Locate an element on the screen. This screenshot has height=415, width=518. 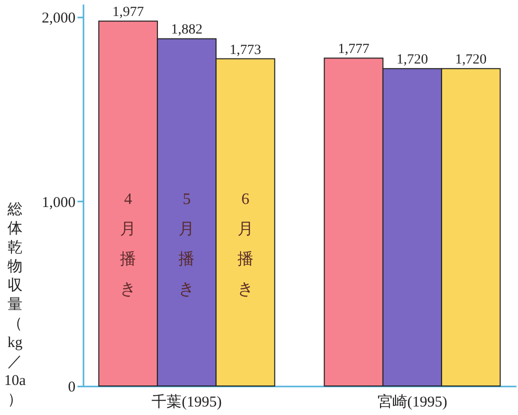
y-tick-label: 0 is located at coordinates (72, 388).